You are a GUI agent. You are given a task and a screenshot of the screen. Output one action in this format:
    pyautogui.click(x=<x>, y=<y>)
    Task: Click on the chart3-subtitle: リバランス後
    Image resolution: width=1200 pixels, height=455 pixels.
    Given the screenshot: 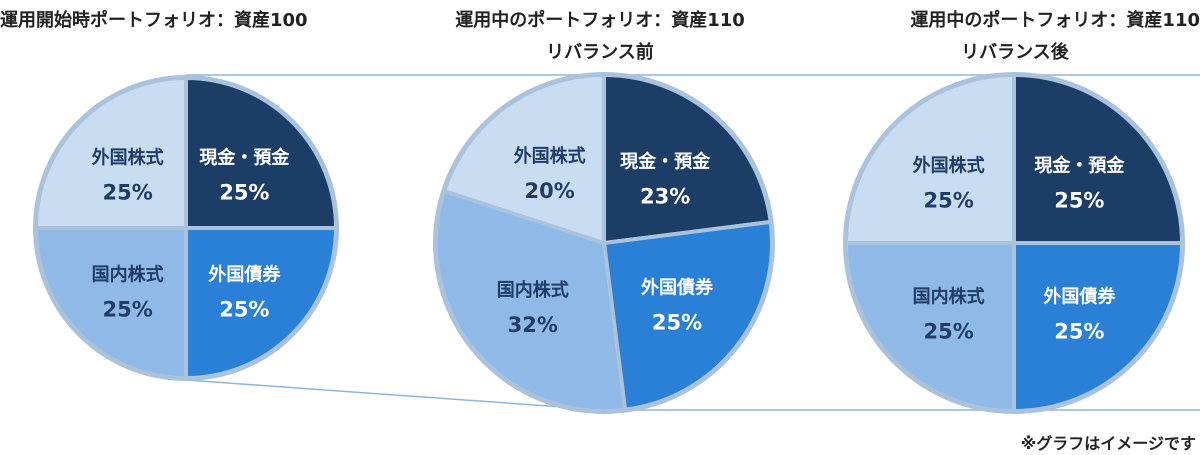 What is the action you would take?
    pyautogui.click(x=1015, y=52)
    